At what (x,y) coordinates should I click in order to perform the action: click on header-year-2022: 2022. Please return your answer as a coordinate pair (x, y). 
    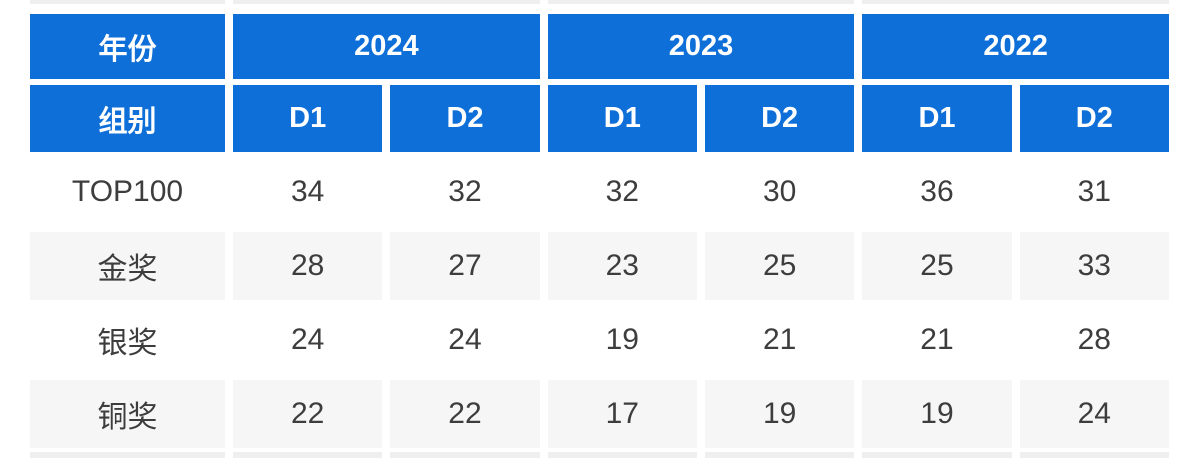
    Looking at the image, I should click on (1015, 46).